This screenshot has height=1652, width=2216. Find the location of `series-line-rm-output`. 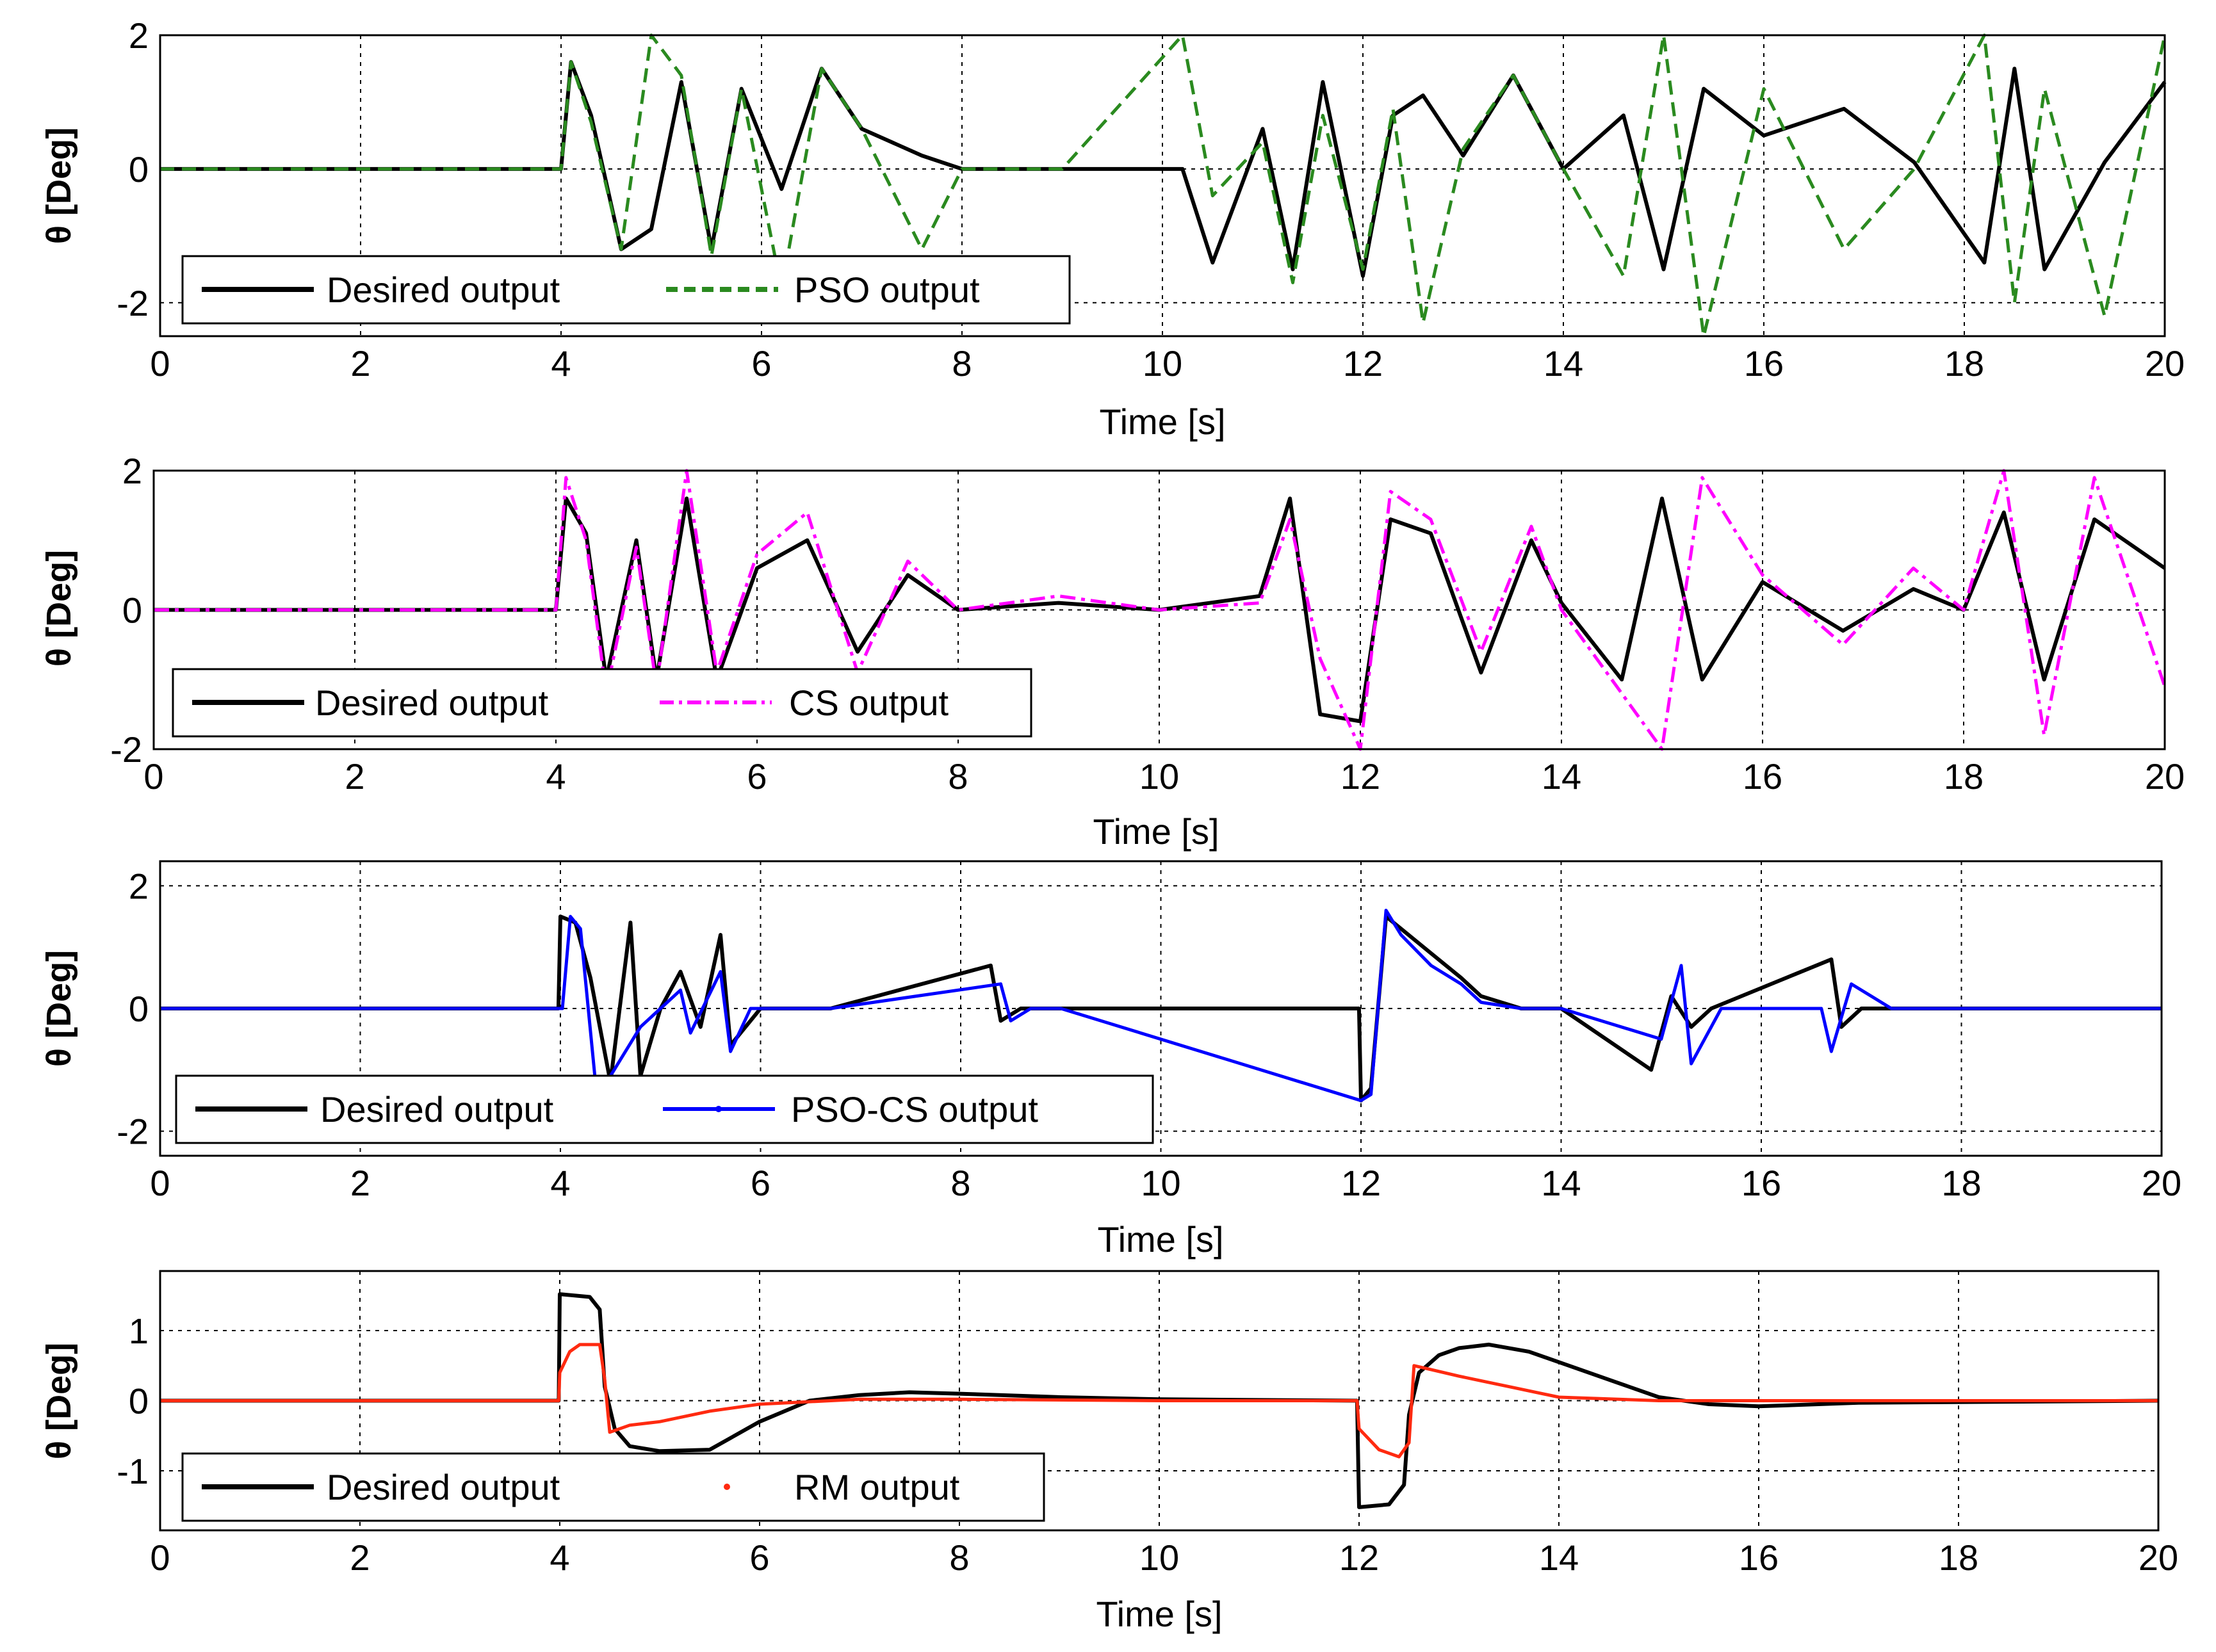

series-line-rm-output is located at coordinates (1159, 1401).